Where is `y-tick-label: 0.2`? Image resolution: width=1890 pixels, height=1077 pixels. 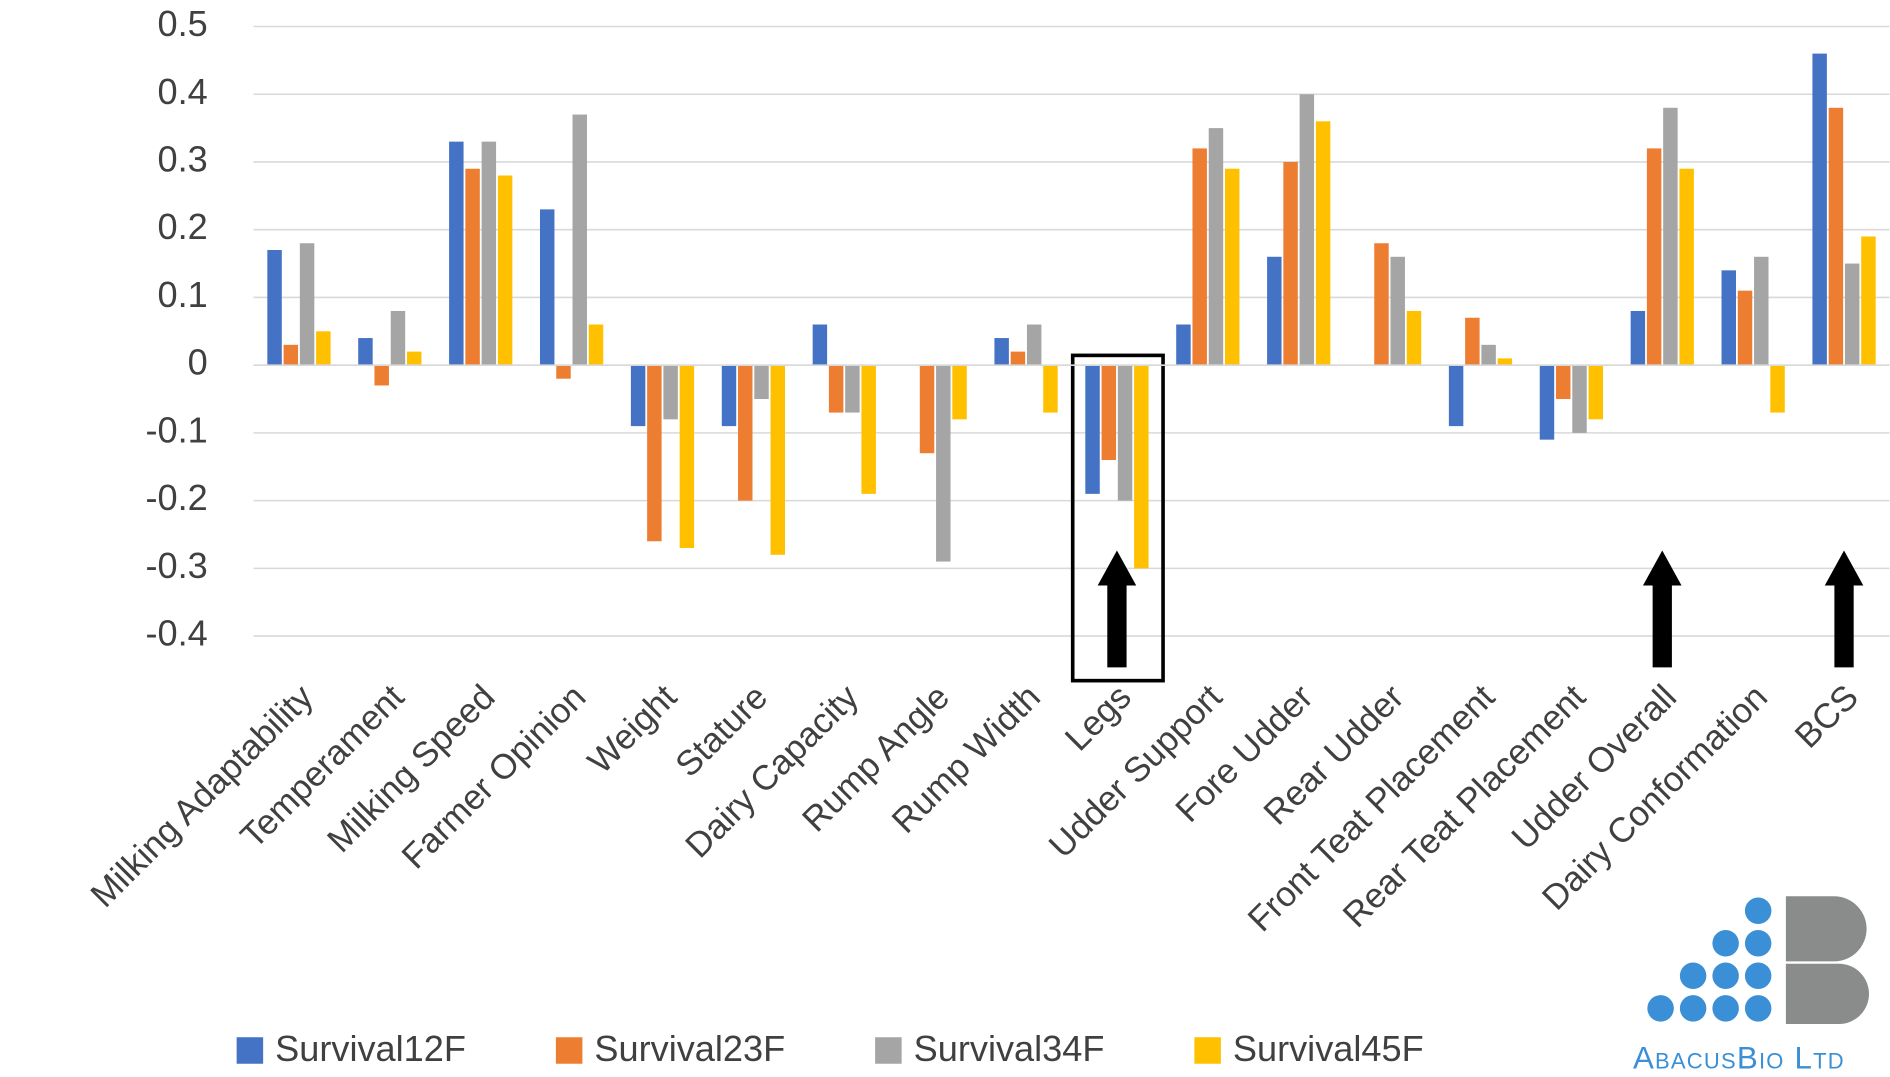
y-tick-label: 0.2 is located at coordinates (183, 226).